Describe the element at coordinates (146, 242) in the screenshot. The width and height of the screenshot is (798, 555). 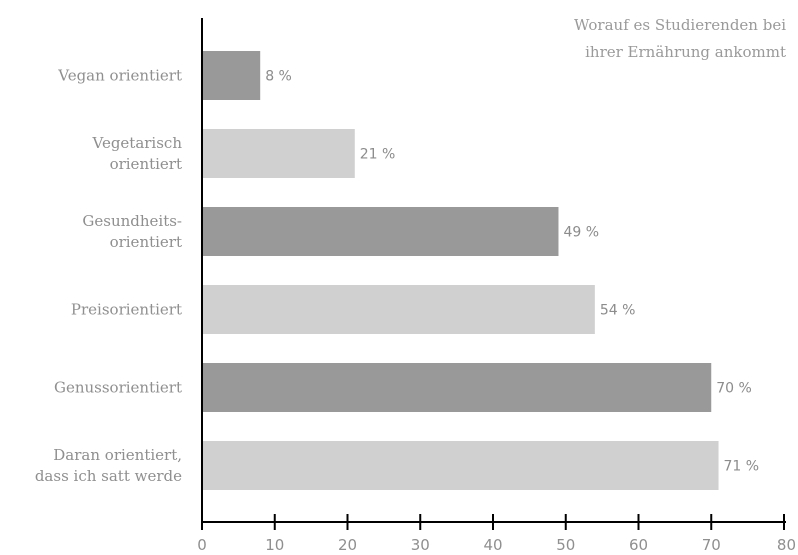
I see `category-label-3-line-2: orientiert` at that location.